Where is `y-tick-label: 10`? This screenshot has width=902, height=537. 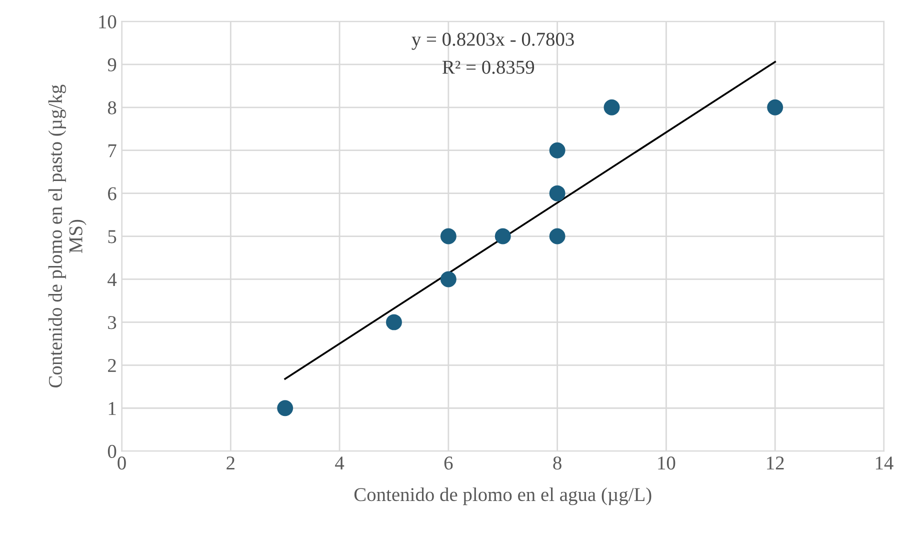
y-tick-label: 10 is located at coordinates (107, 21).